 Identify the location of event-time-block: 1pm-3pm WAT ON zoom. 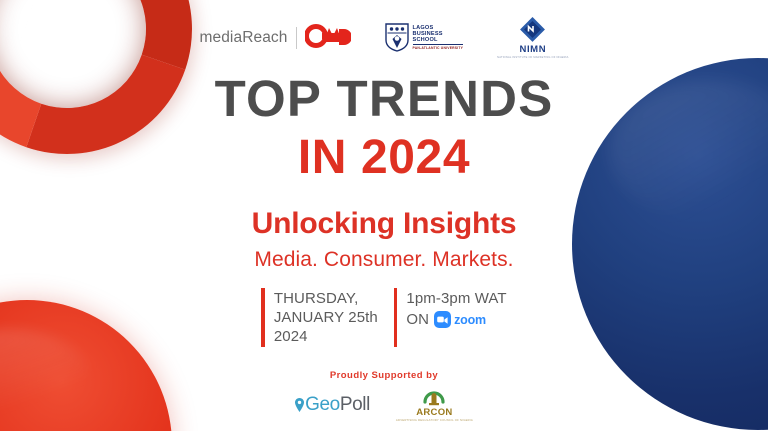
(450, 317).